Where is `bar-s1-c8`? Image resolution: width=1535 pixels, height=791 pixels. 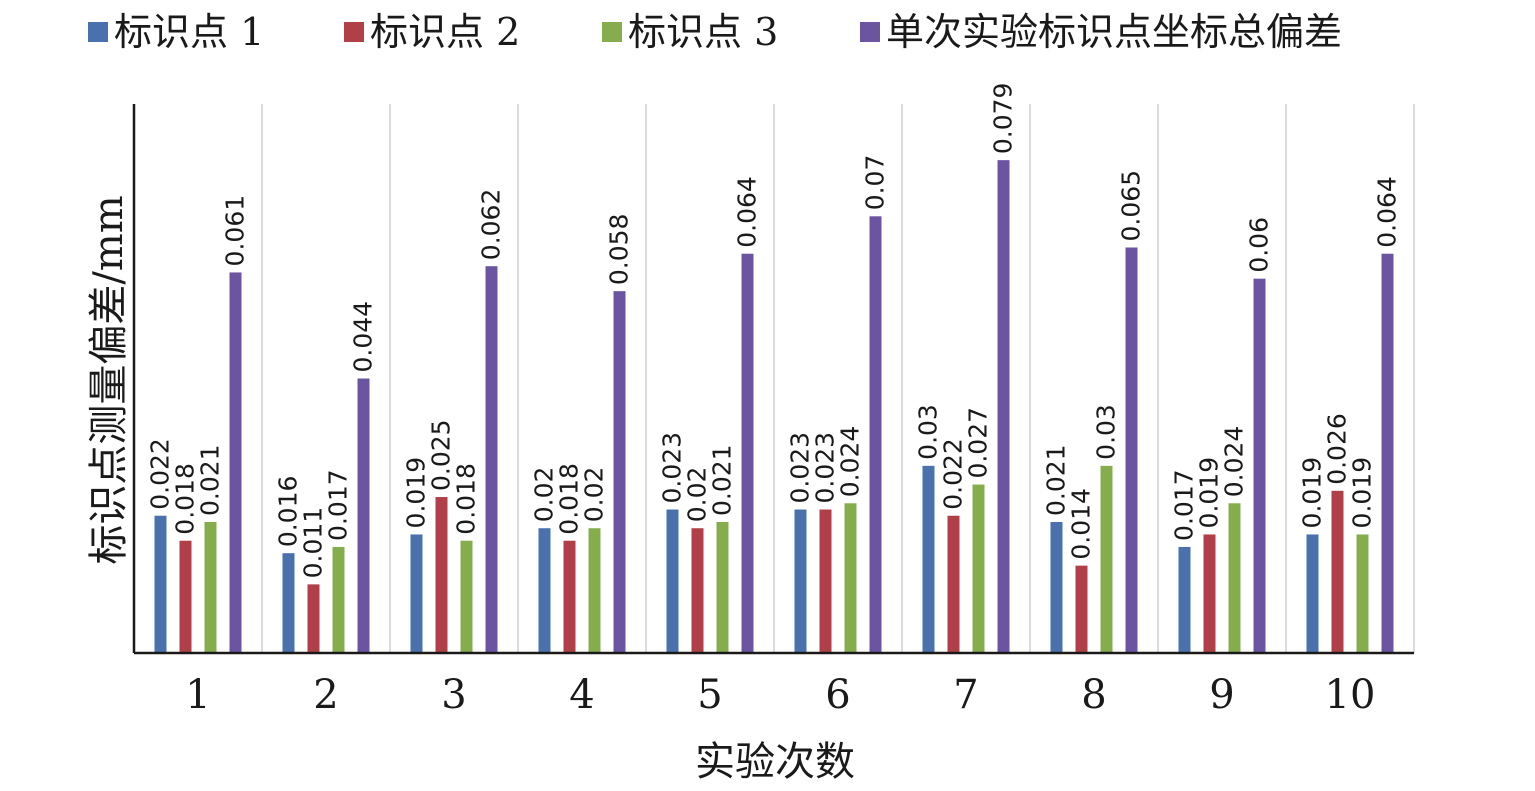 bar-s1-c8 is located at coordinates (1056, 587).